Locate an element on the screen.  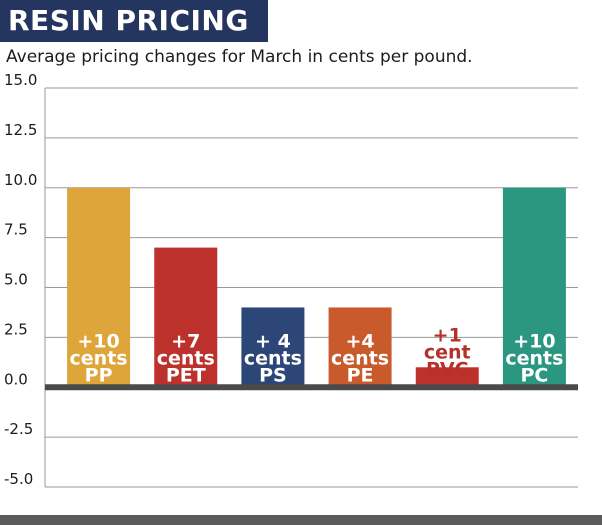
y-tick-label: 2.5 is located at coordinates (16, 329).